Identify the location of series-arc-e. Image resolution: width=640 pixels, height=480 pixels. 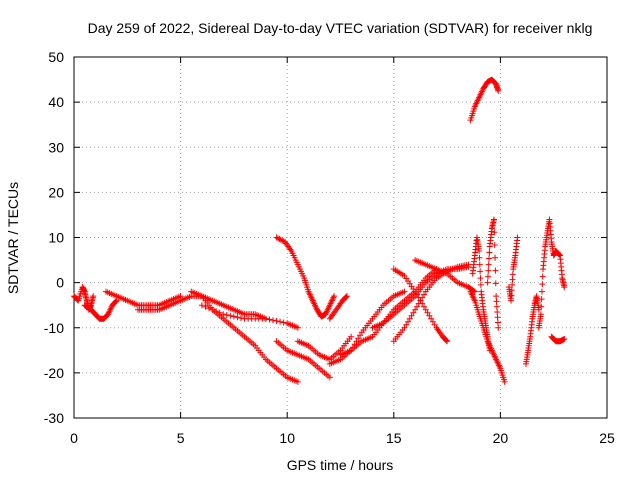
(244, 336).